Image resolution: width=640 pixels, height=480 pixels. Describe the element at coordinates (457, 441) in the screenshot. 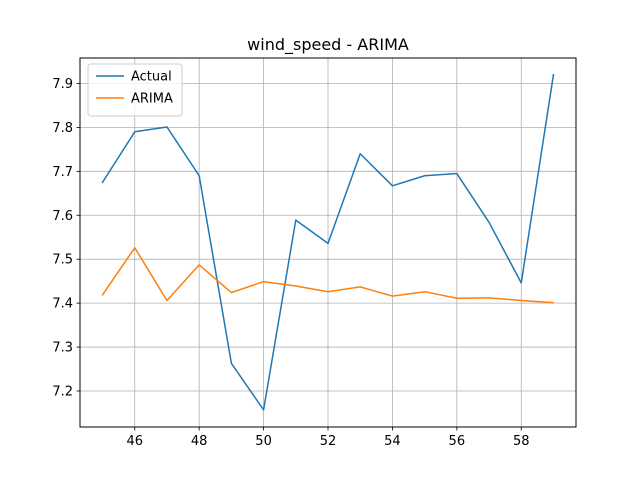

I see `x-tick-label: 56` at that location.